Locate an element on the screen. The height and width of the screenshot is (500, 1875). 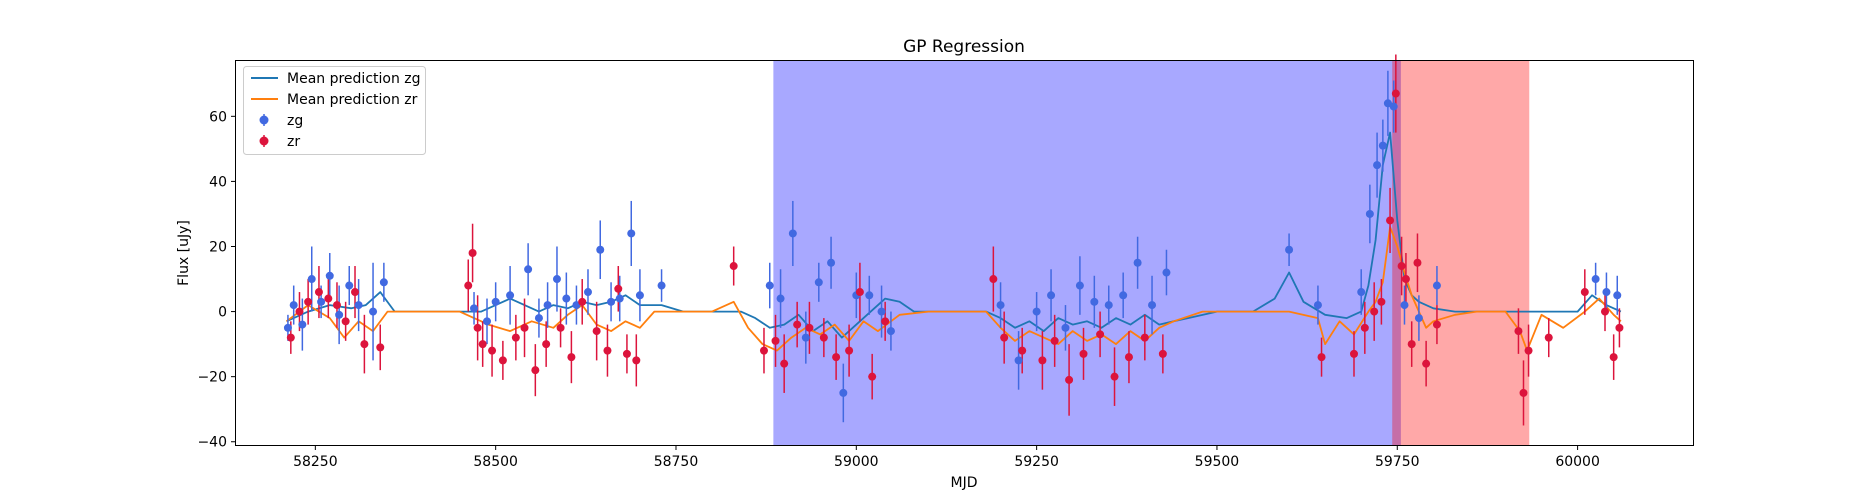
chart-title: GP Regression is located at coordinates (964, 47).